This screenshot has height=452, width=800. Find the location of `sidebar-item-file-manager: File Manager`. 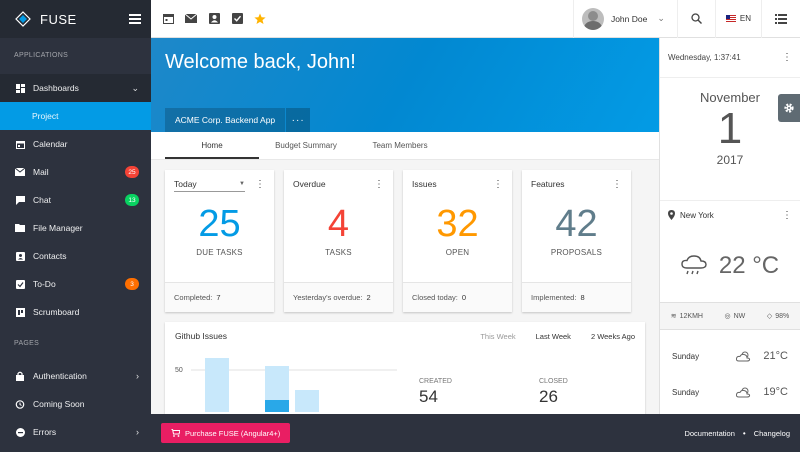

sidebar-item-file-manager: File Manager is located at coordinates (75, 228).